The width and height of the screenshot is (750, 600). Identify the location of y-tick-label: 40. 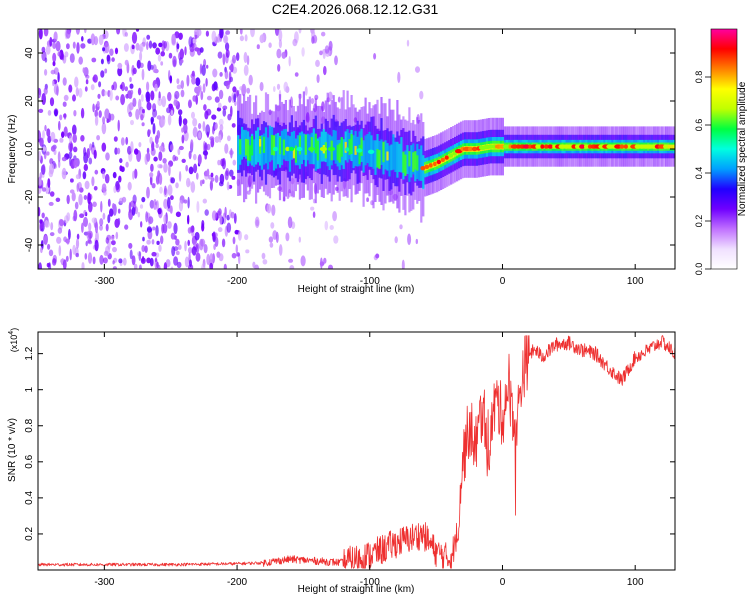
(29, 53).